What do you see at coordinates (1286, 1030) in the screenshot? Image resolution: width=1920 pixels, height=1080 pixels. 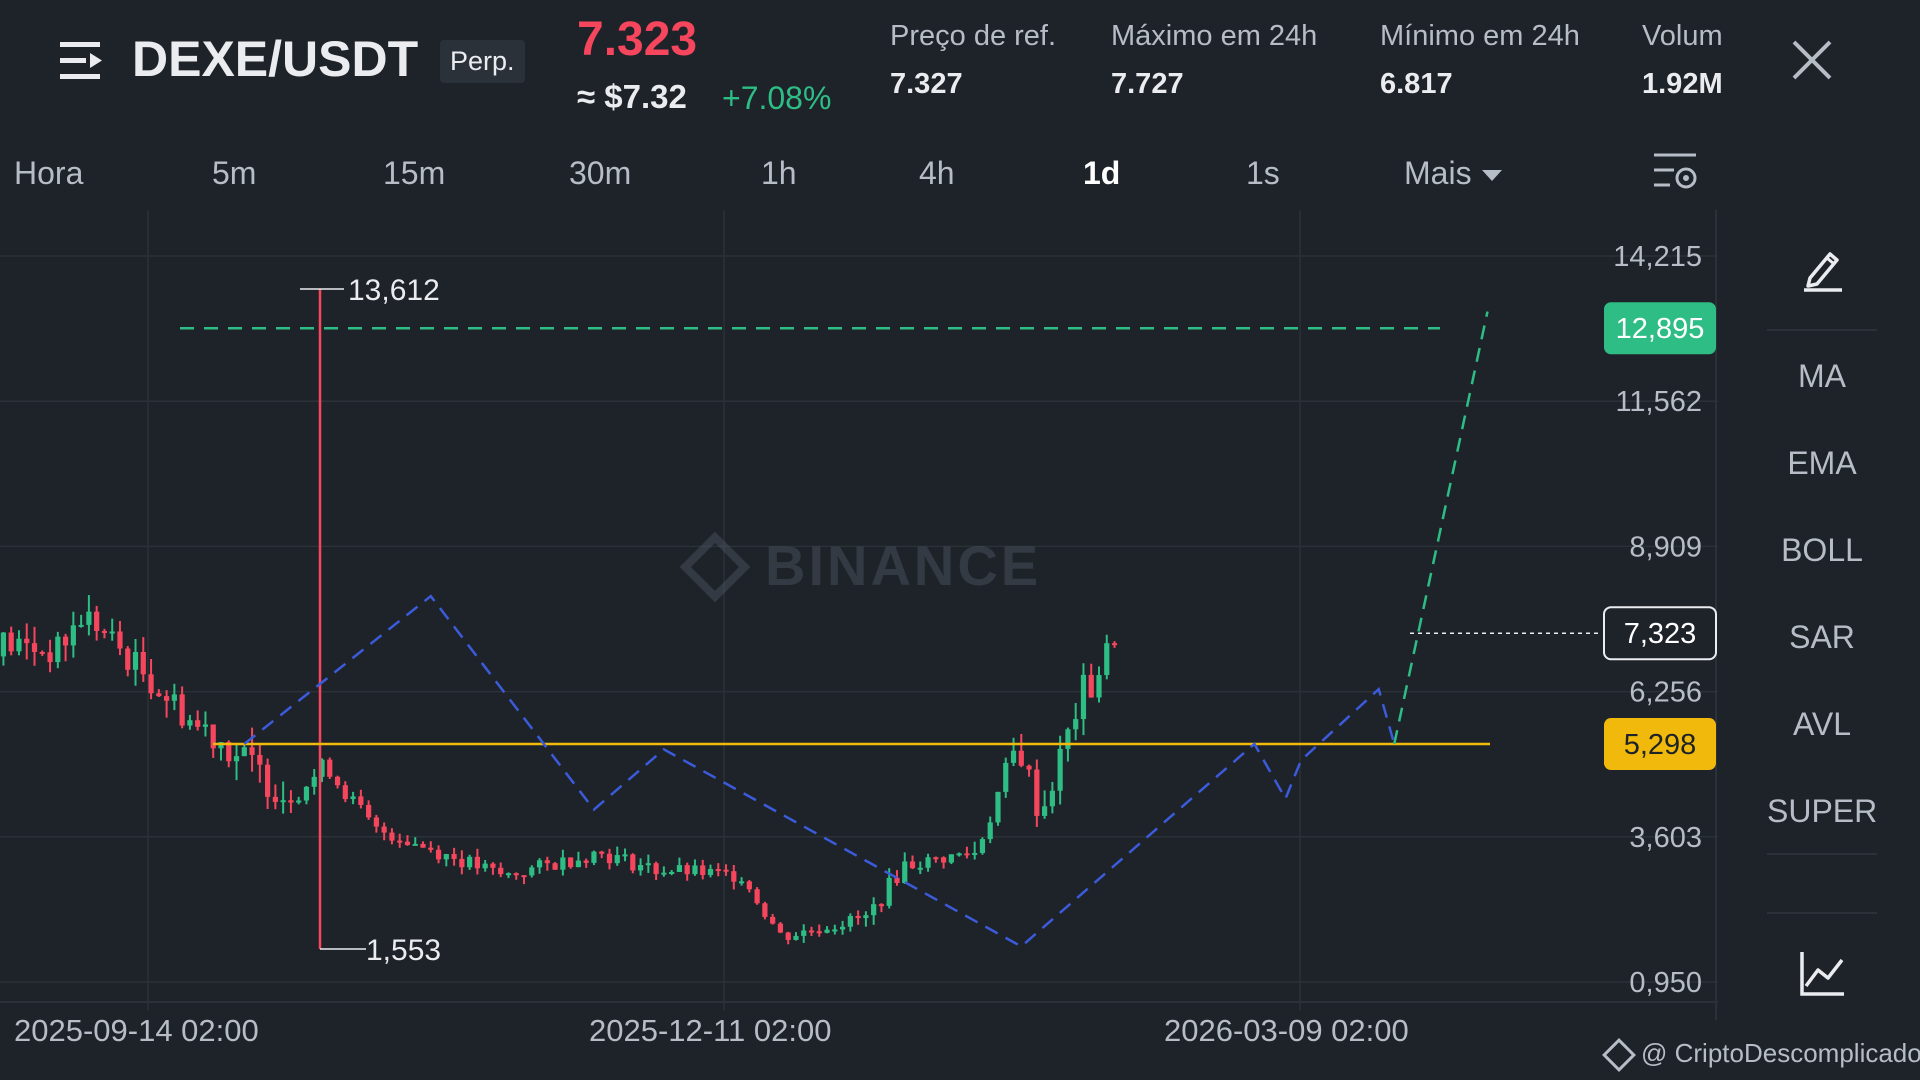 I see `x-tick-label: 2026-03-09 02:00` at bounding box center [1286, 1030].